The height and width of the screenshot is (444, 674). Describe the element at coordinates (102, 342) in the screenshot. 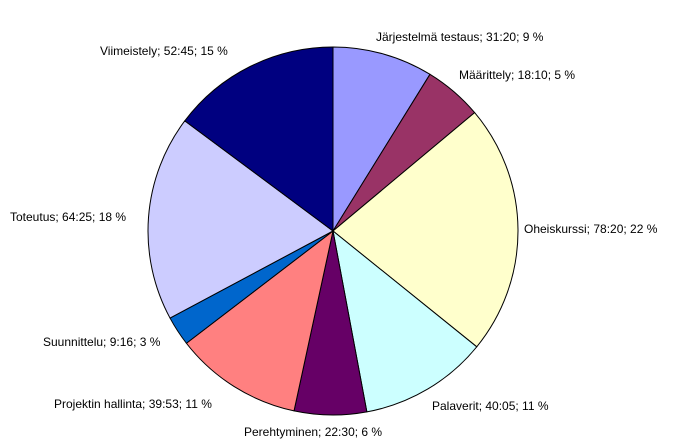

I see `slice-label: Suunnittelu; 9:16; 3 %` at that location.